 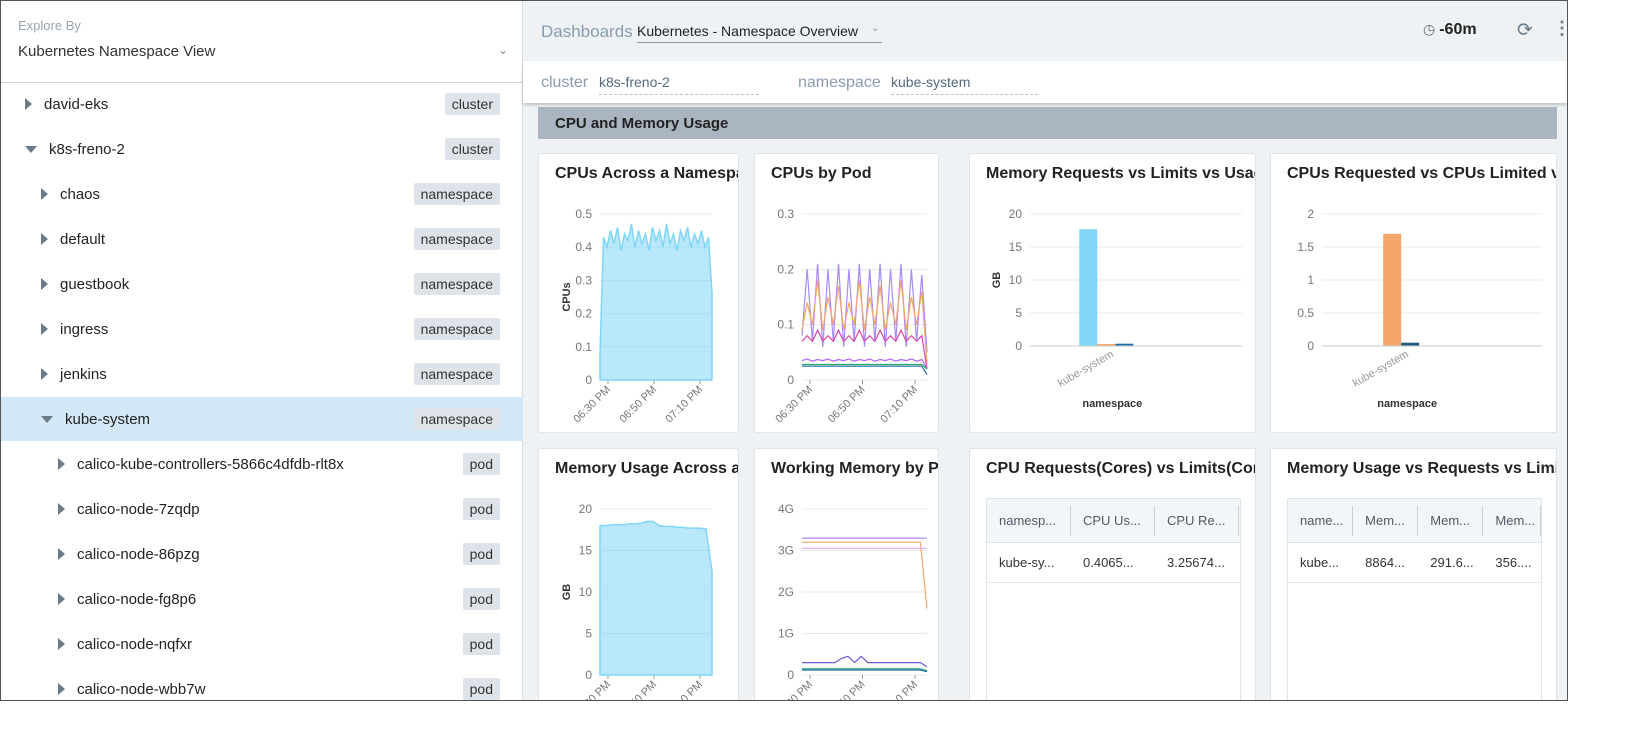 I want to click on tree-item: kube-system namespace, so click(x=262, y=419).